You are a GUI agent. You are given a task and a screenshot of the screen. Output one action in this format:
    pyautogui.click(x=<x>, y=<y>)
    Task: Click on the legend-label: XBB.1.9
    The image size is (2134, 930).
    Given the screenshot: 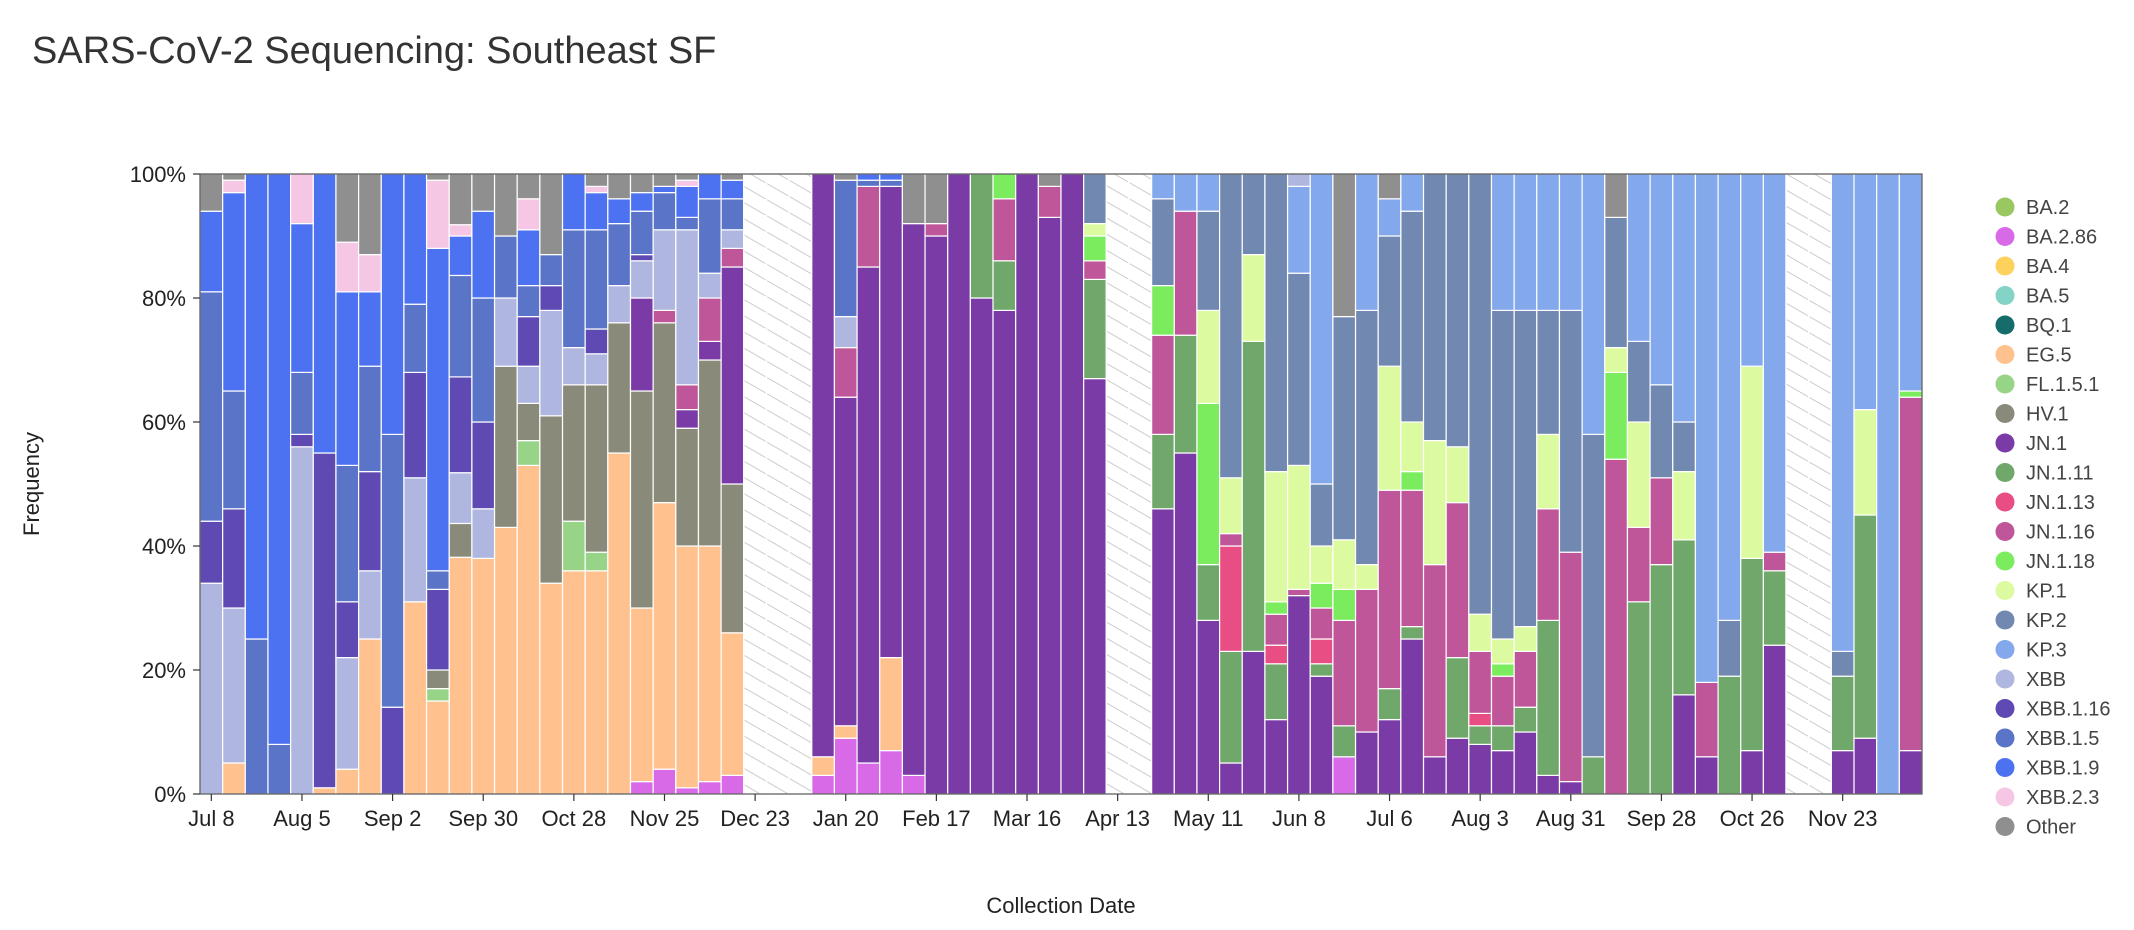 What is the action you would take?
    pyautogui.click(x=2062, y=769)
    